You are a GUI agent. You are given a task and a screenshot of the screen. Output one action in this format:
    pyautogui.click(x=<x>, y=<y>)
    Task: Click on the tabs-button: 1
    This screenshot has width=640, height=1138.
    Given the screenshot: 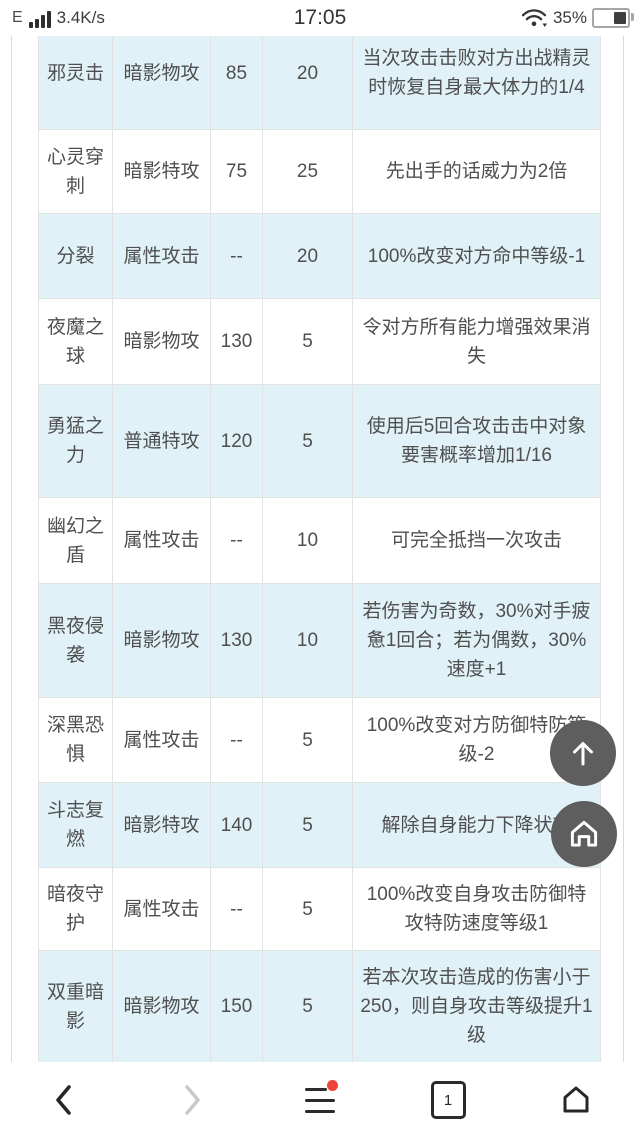 What is the action you would take?
    pyautogui.click(x=448, y=1100)
    